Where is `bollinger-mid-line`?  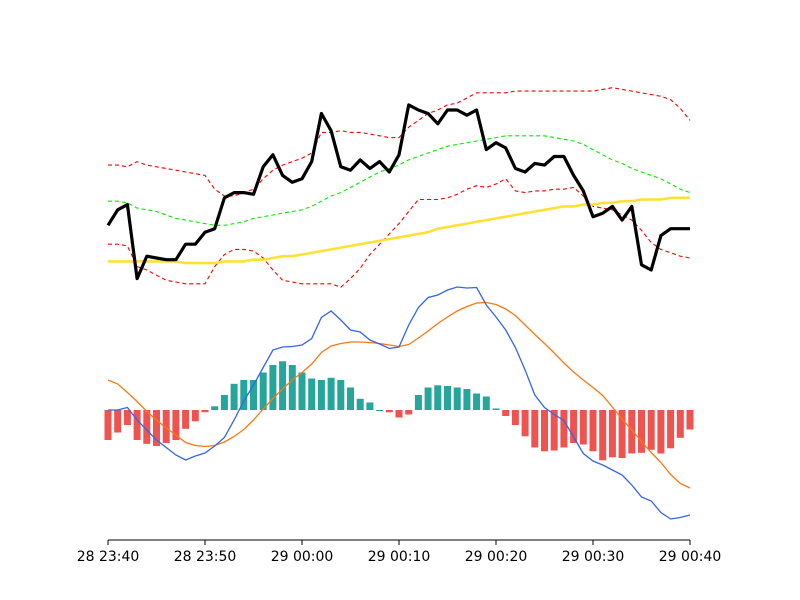 bollinger-mid-line is located at coordinates (399, 180).